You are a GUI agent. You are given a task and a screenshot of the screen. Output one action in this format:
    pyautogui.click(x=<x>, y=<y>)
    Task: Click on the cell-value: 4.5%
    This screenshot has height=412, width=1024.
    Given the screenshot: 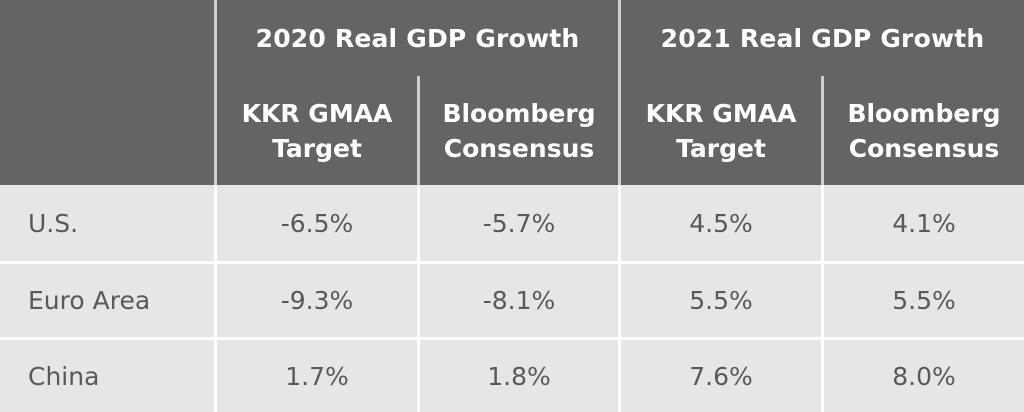 What is the action you would take?
    pyautogui.click(x=721, y=223)
    